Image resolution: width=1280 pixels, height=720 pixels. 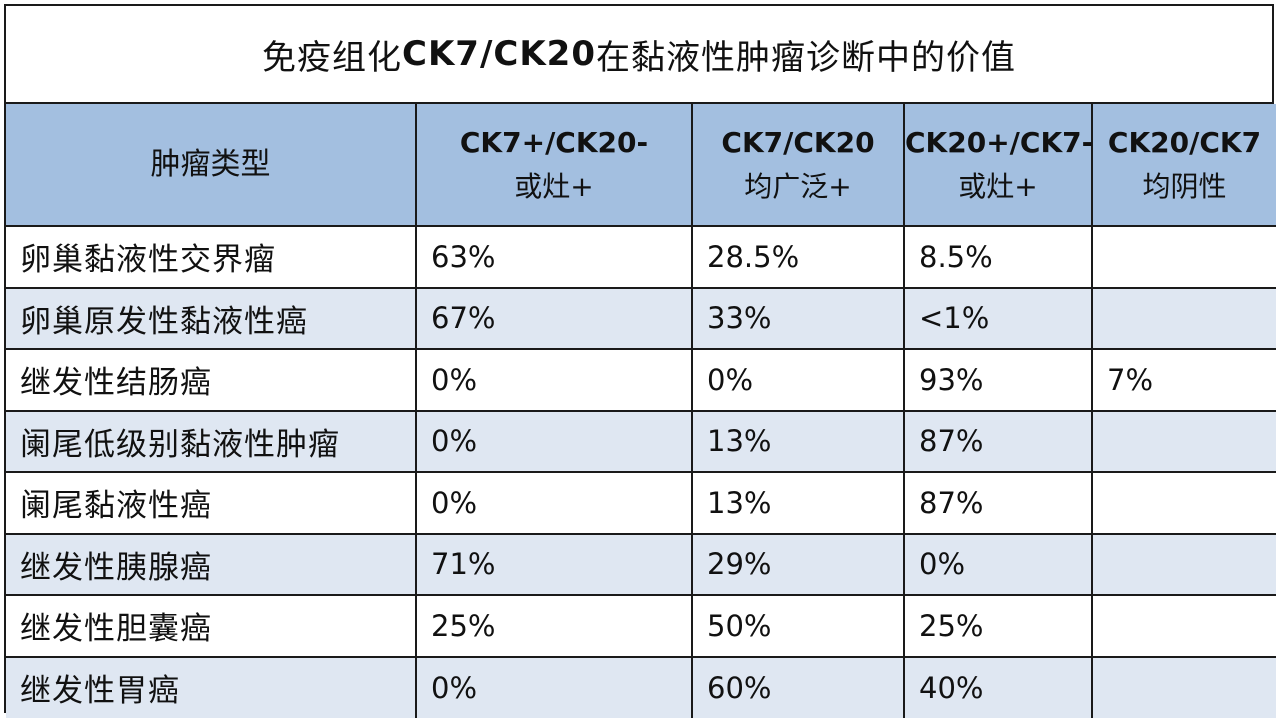 I want to click on cell-both-pos: 29%, so click(x=798, y=564).